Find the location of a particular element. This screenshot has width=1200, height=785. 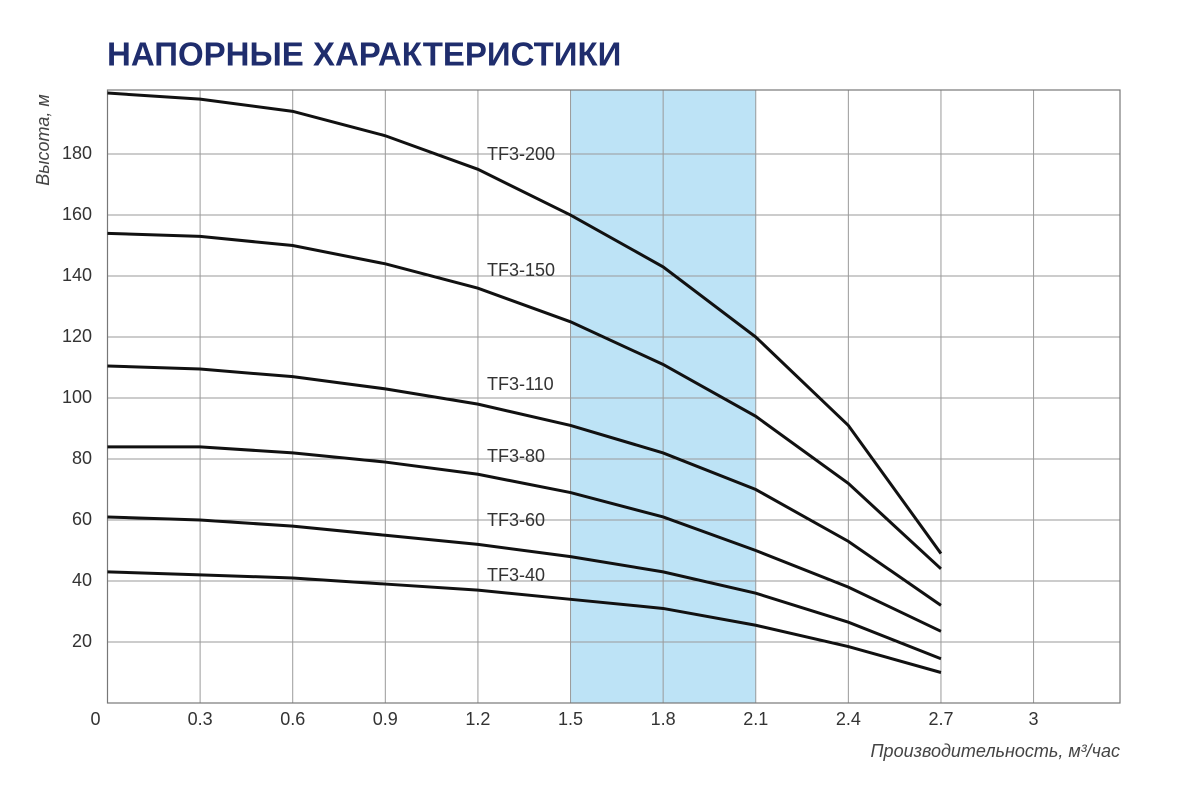

curve-label: TF3-150 is located at coordinates (521, 270).